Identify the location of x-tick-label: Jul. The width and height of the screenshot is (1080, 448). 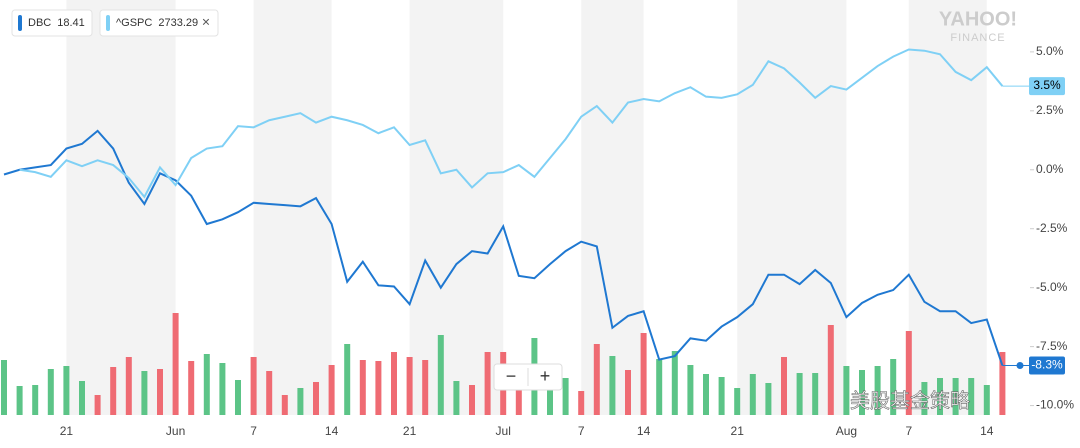
(503, 431).